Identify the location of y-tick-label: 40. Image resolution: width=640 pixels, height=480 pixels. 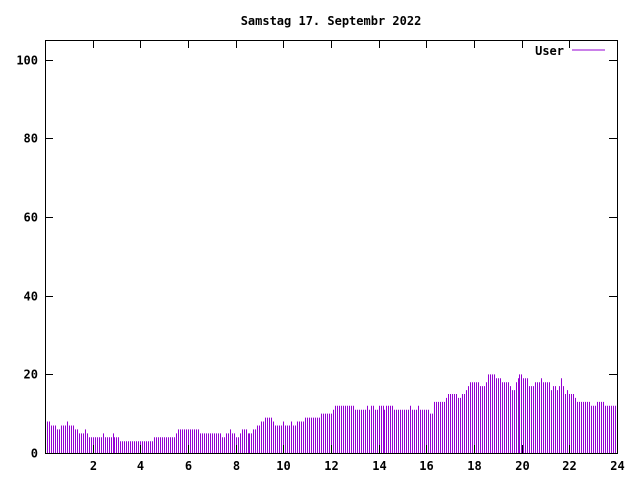
(31, 297).